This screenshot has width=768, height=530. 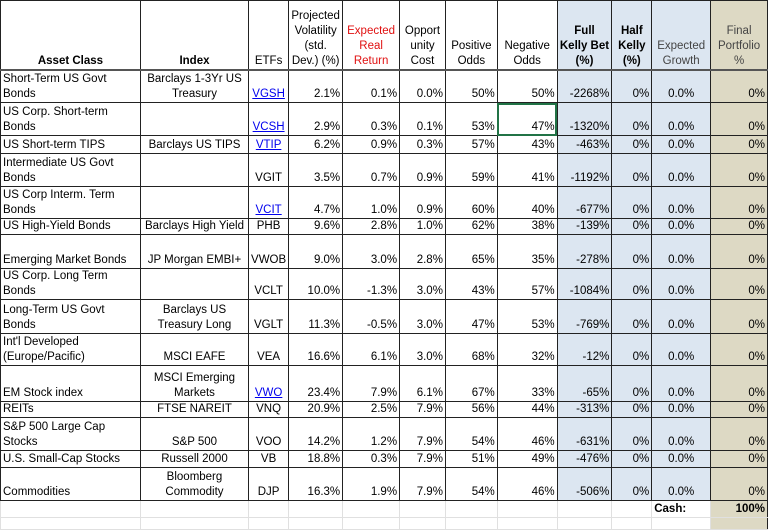 I want to click on cell-positive-odds: 51%, so click(x=471, y=459).